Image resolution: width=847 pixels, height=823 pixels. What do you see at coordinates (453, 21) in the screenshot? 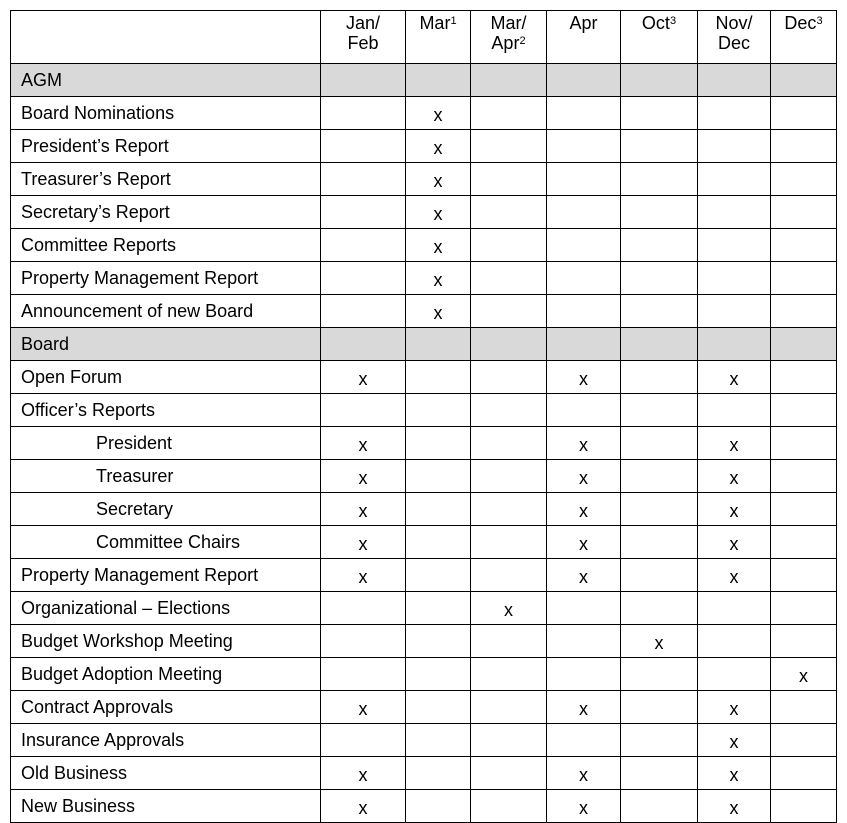
I see `footnote-marker: 1` at bounding box center [453, 21].